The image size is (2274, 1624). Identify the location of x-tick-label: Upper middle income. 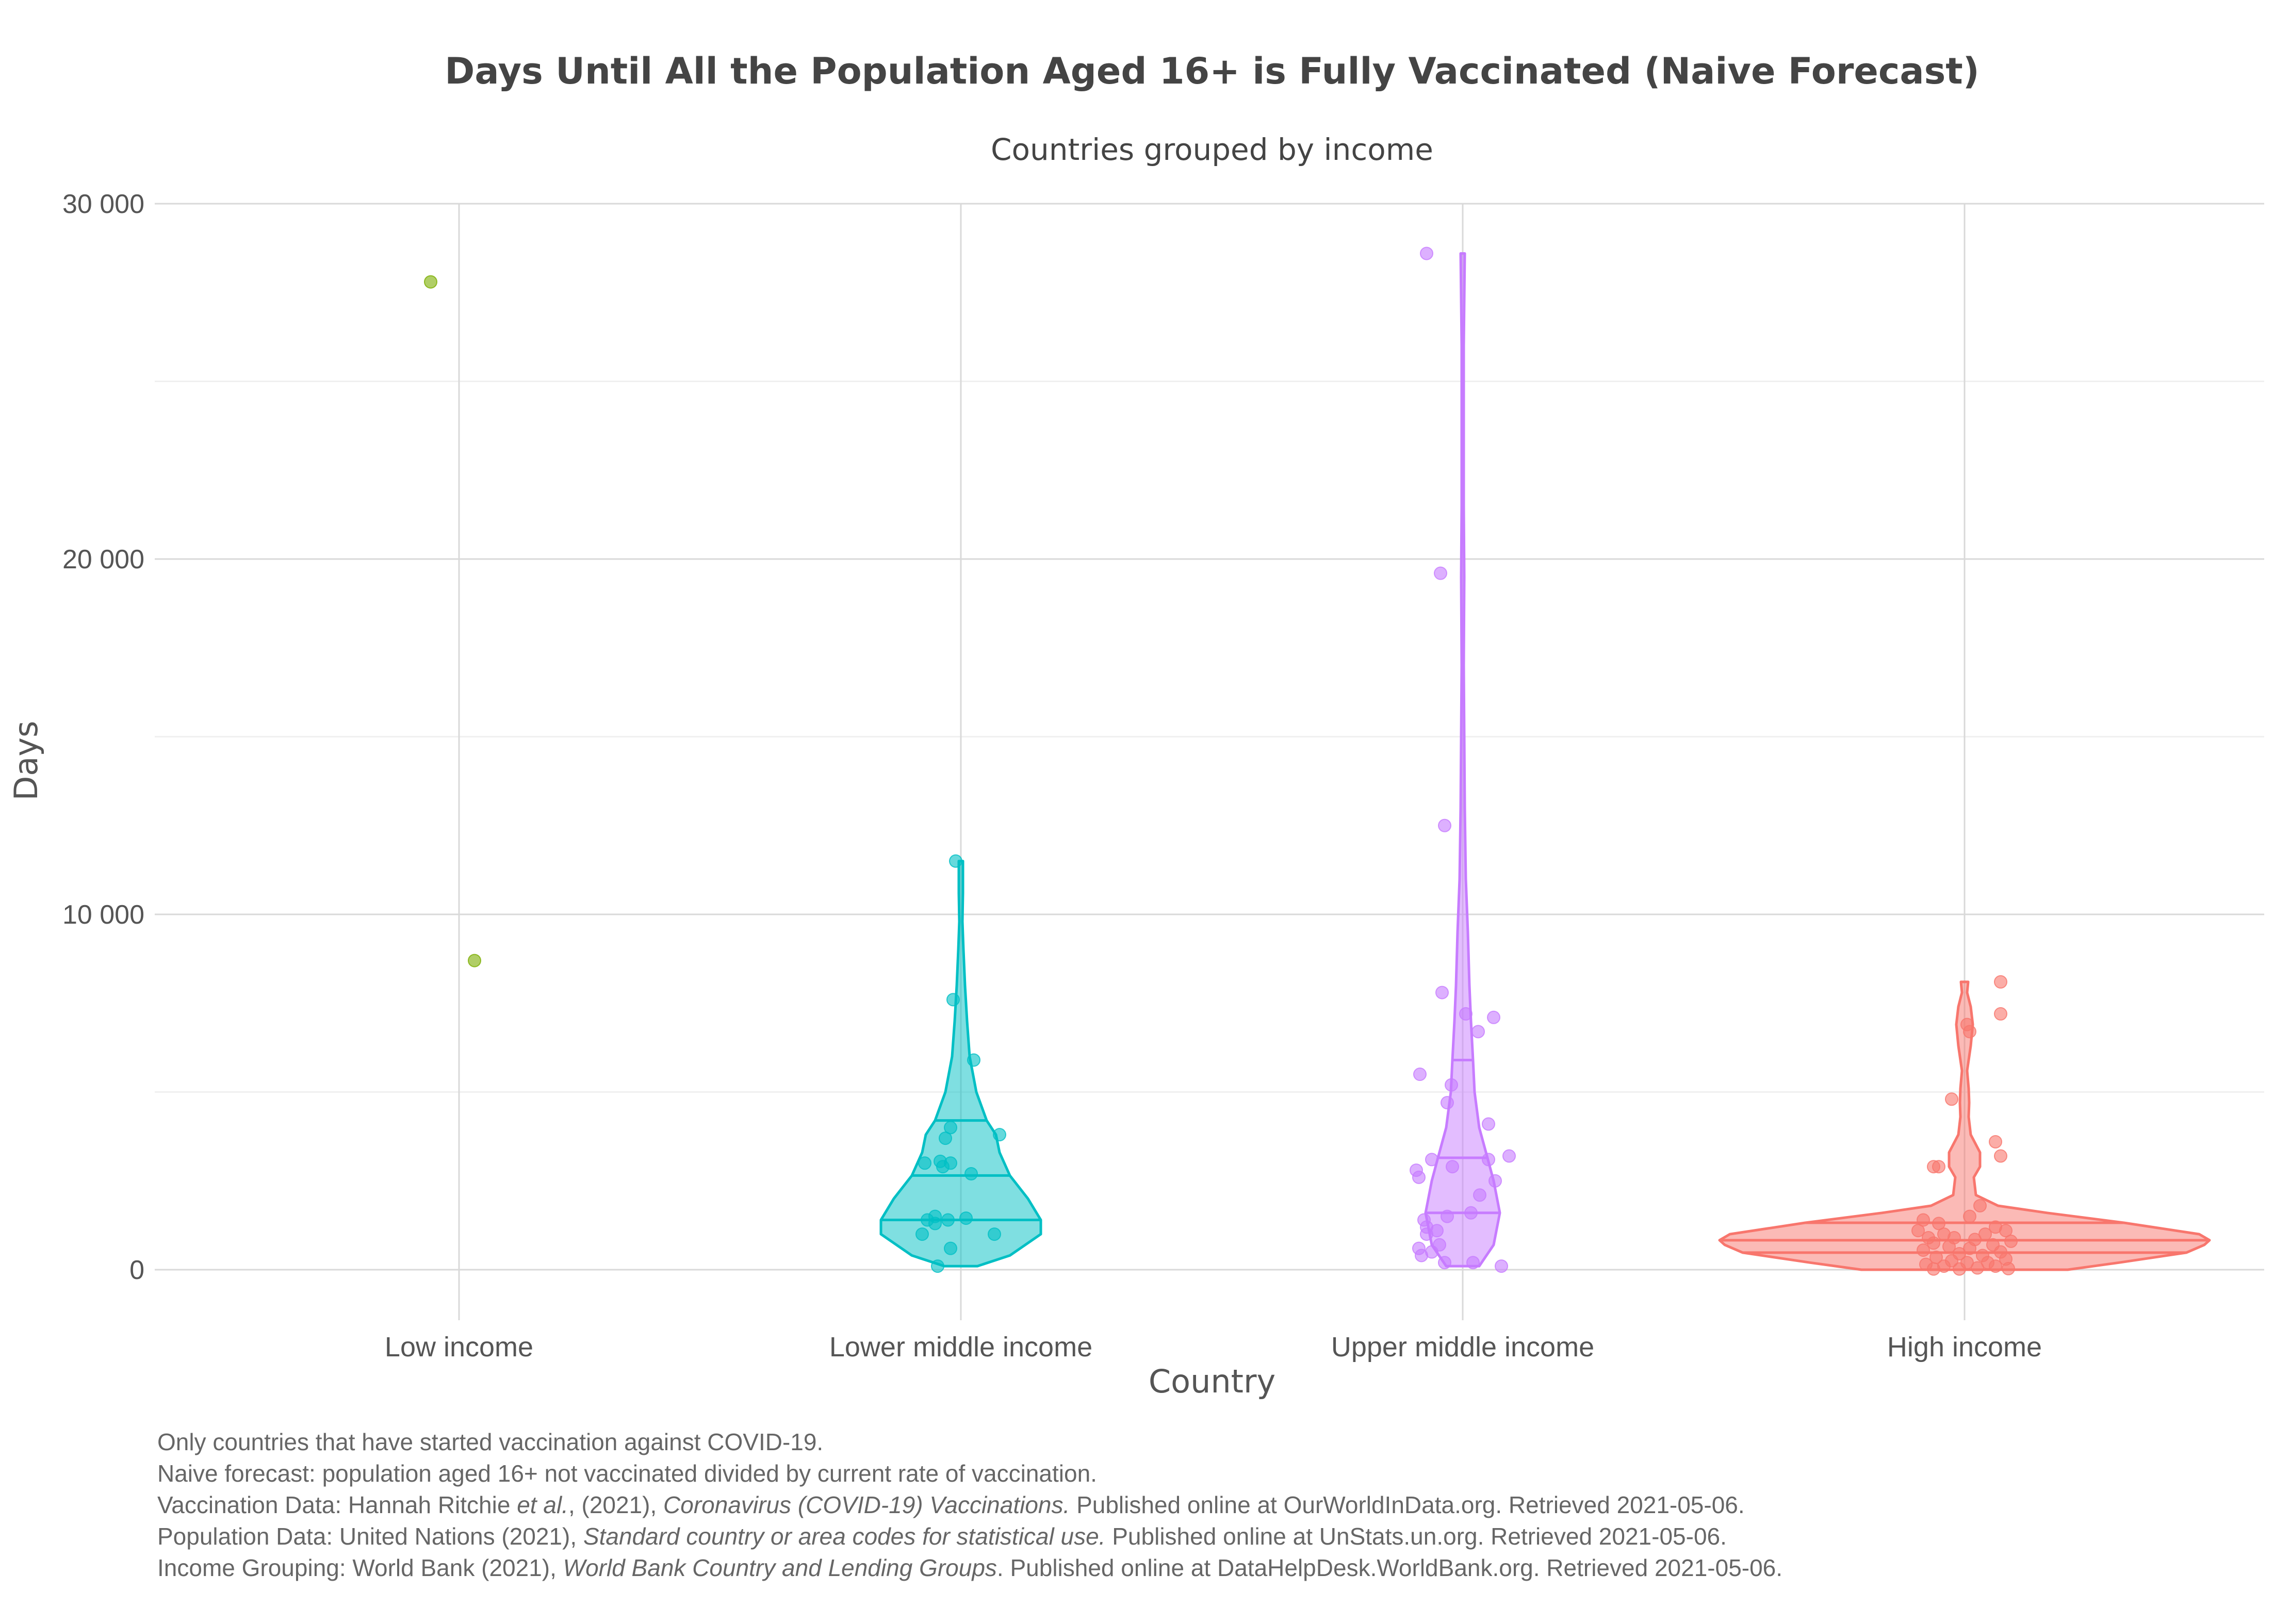
(1462, 1347).